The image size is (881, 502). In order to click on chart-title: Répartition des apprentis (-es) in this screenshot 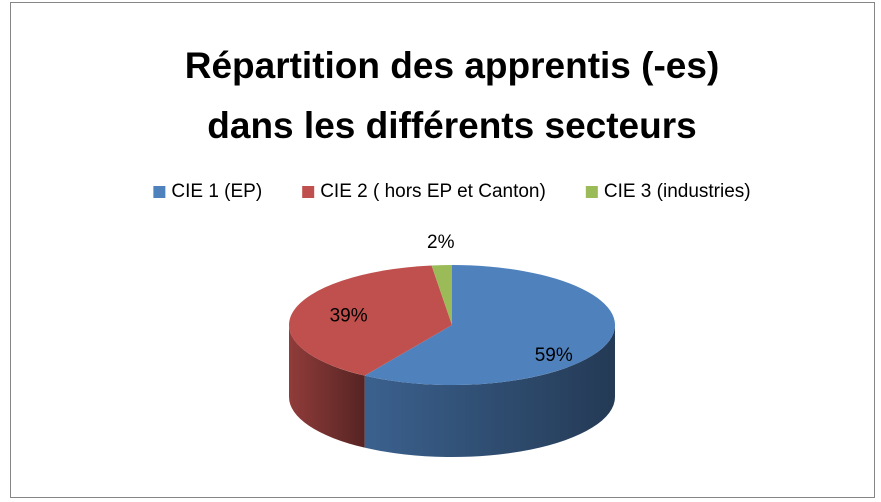, I will do `click(452, 65)`.